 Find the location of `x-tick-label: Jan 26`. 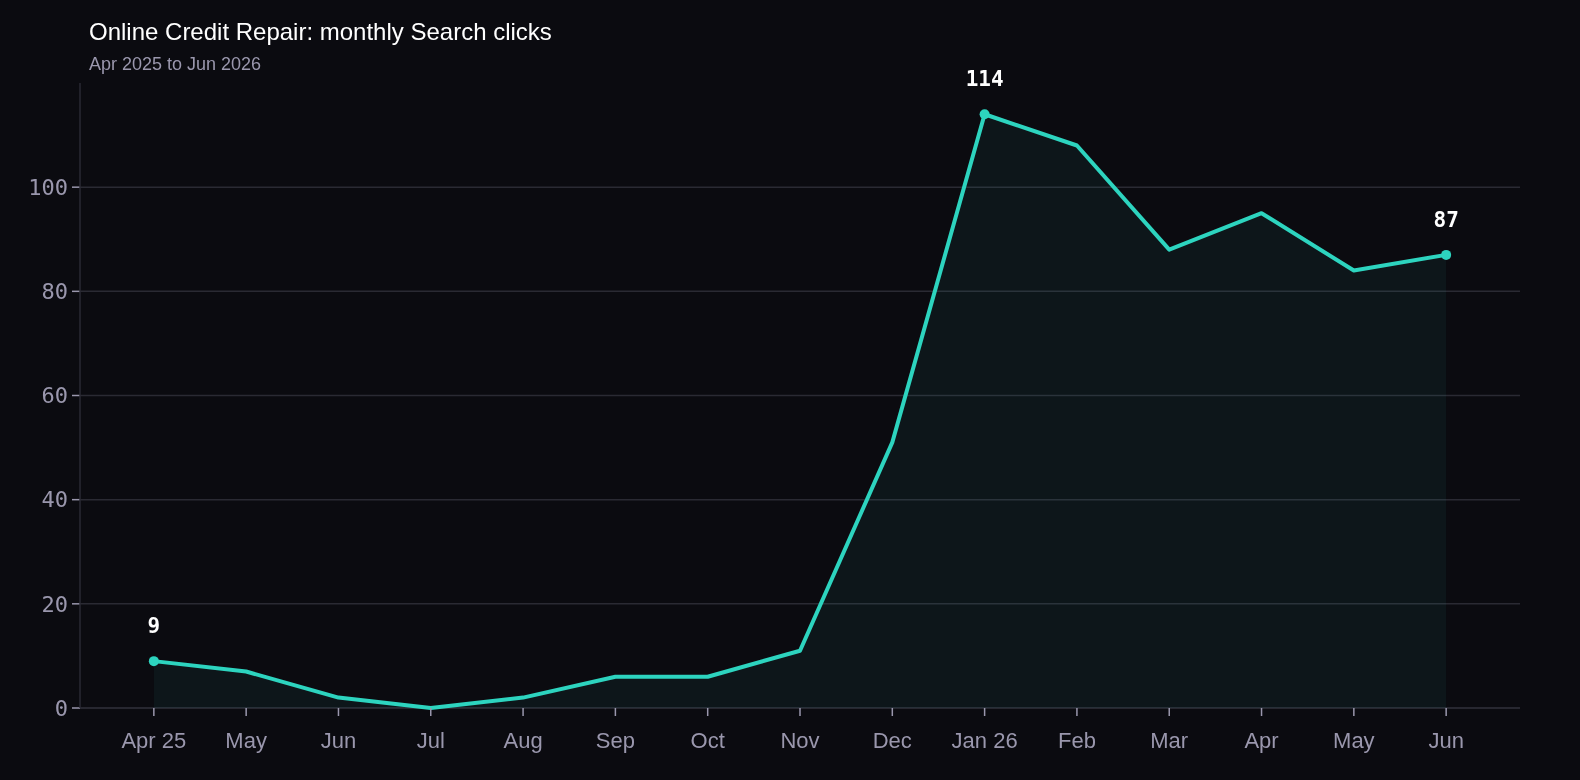

x-tick-label: Jan 26 is located at coordinates (984, 740).